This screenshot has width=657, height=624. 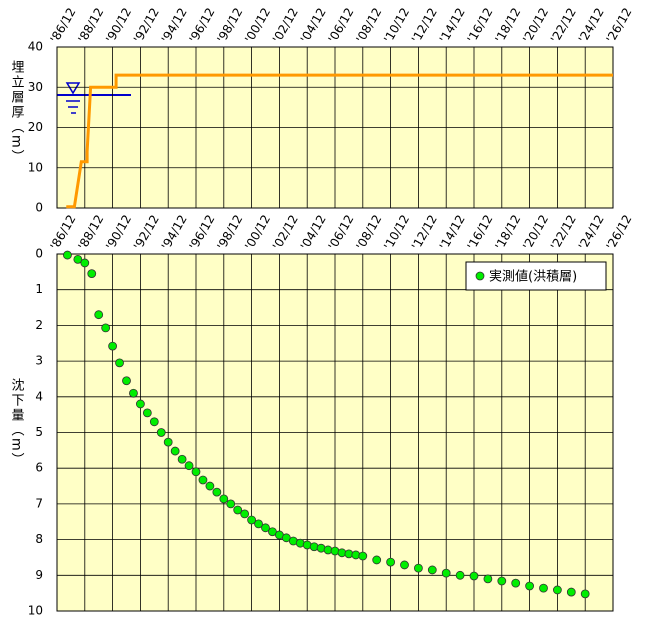 What do you see at coordinates (17, 112) in the screenshot?
I see `y-axis-label: 埋立層厚（m）` at bounding box center [17, 112].